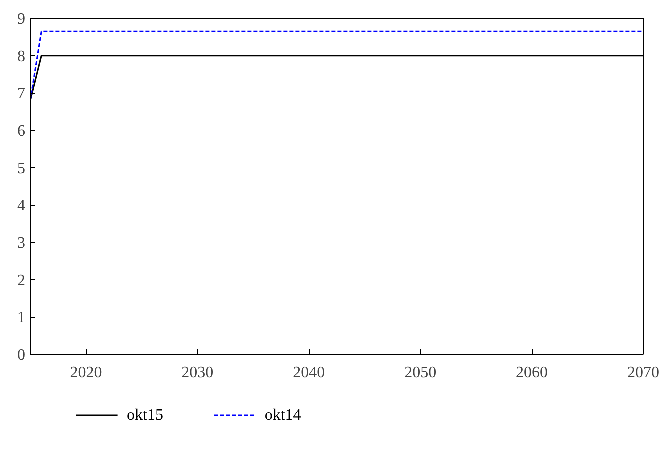  I want to click on y-tick-label: 1, so click(22, 318).